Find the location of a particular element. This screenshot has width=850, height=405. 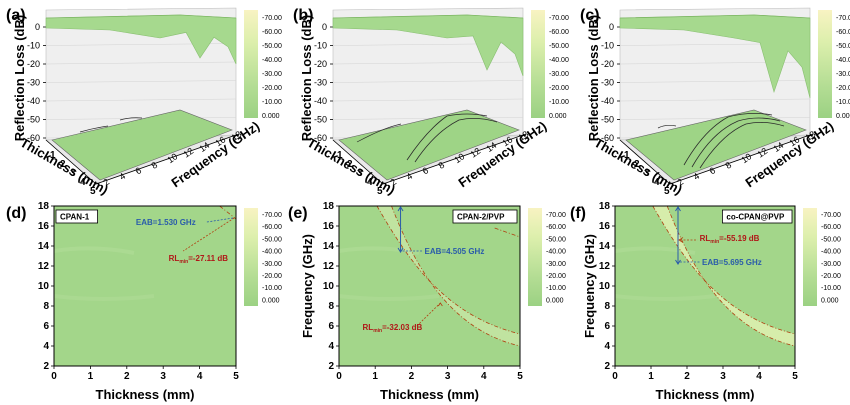

contour-floor is located at coordinates (142, 145).